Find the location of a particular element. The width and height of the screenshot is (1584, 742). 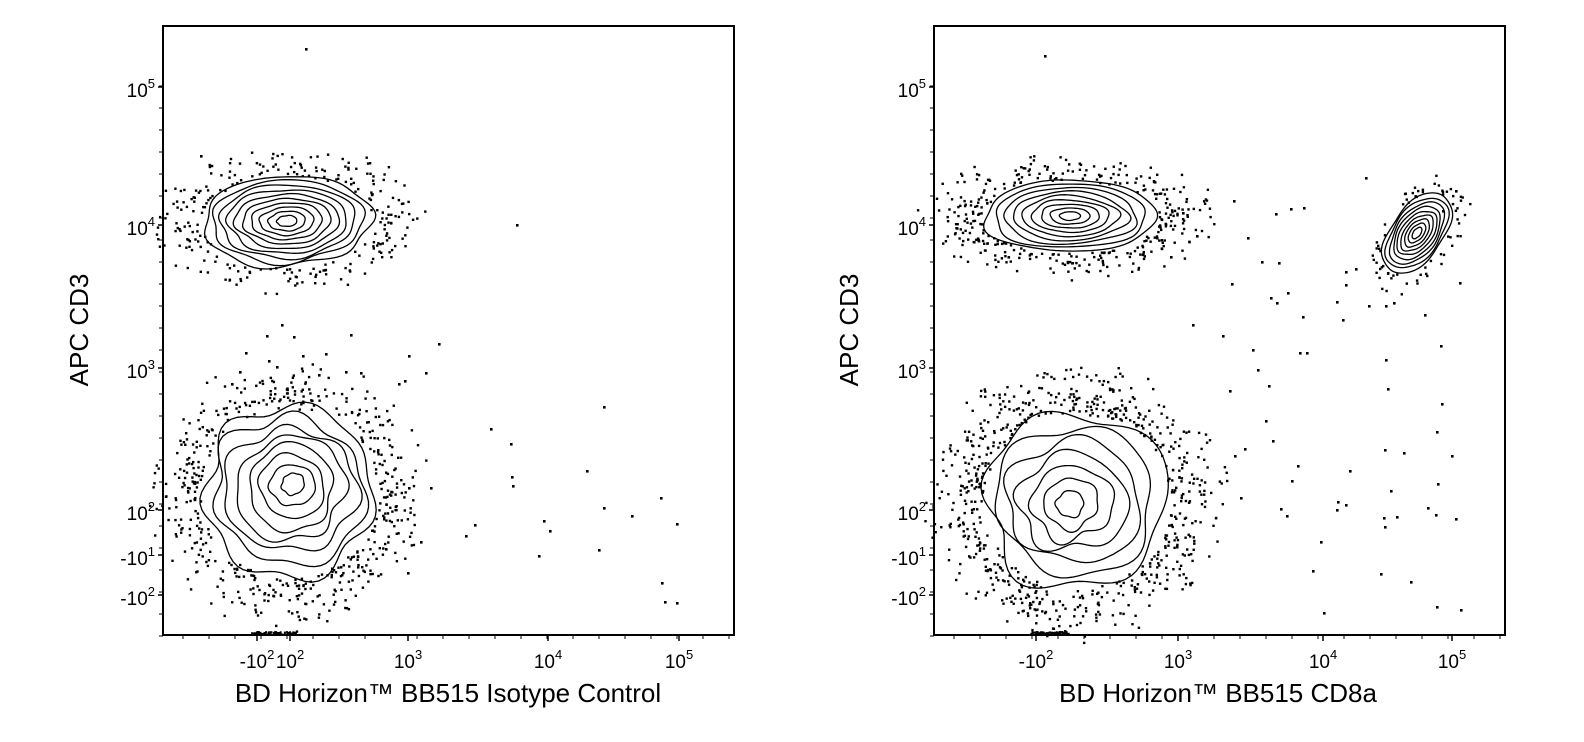

y-tick-label: -102 is located at coordinates (908, 597).